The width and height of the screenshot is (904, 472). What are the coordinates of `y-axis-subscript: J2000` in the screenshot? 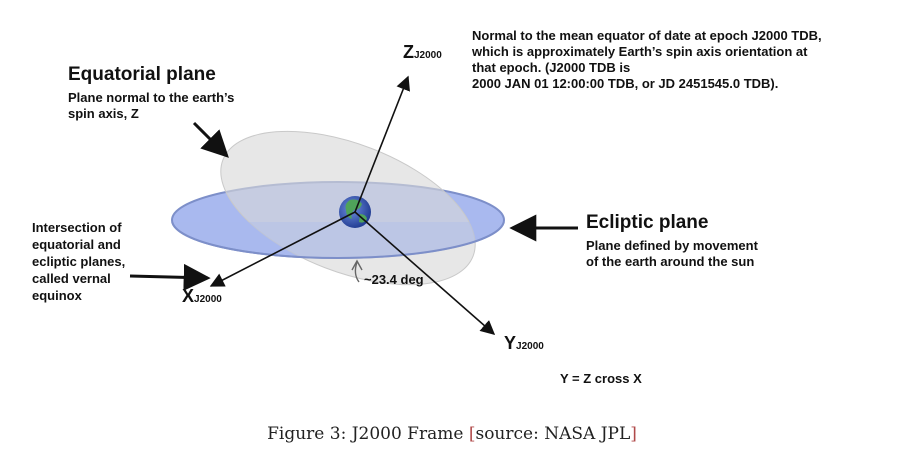 It's located at (530, 346).